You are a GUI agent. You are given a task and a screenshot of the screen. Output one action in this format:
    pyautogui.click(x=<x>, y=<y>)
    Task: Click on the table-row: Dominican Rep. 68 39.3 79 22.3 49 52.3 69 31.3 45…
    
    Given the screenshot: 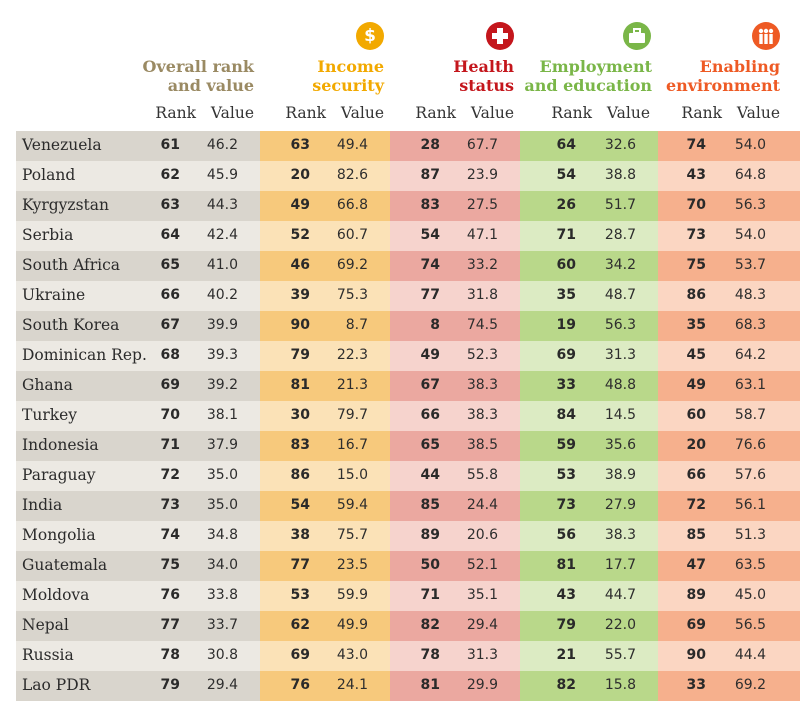 What is the action you would take?
    pyautogui.click(x=408, y=356)
    